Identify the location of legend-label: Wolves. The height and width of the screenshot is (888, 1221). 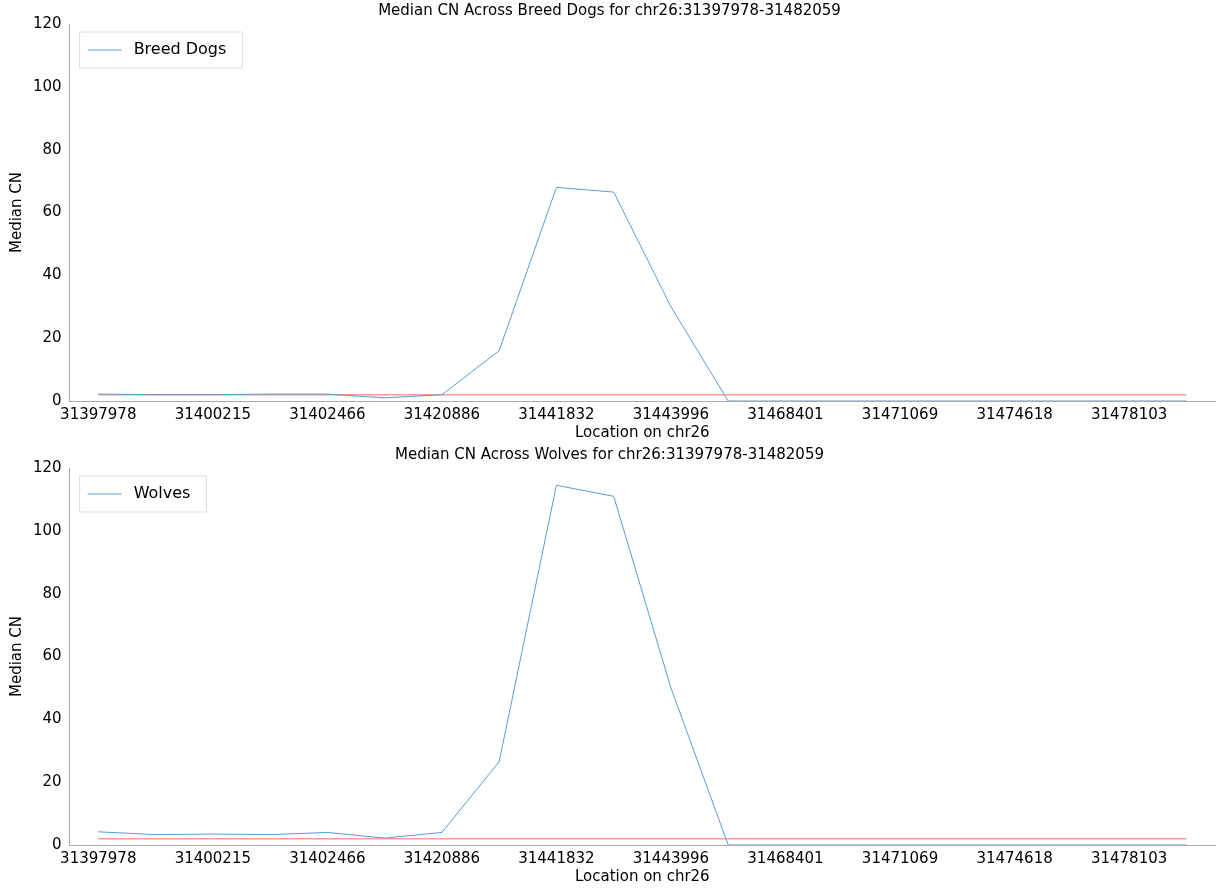
(162, 493).